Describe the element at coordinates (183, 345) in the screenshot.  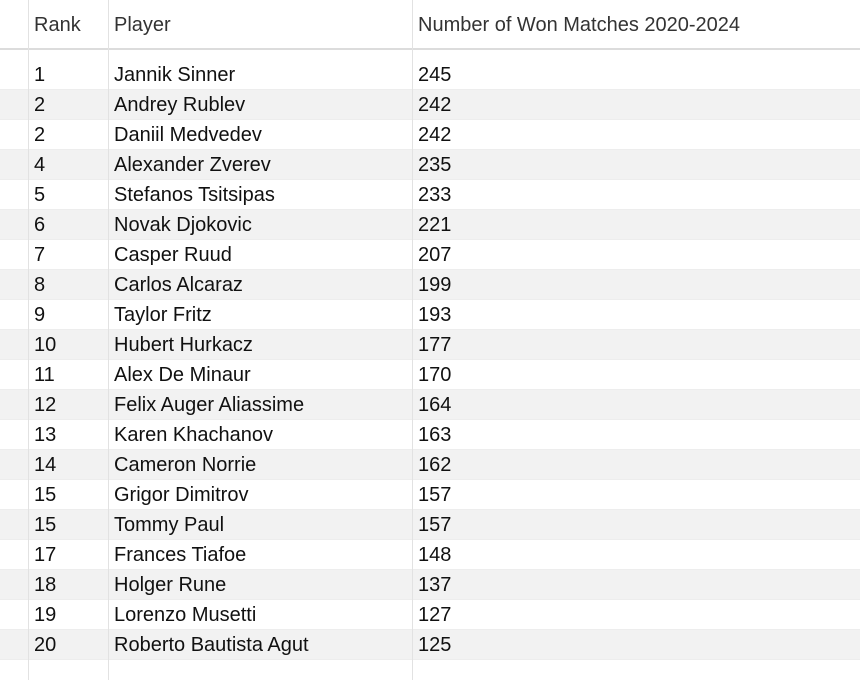
I see `player-cell: Hubert Hurkacz` at that location.